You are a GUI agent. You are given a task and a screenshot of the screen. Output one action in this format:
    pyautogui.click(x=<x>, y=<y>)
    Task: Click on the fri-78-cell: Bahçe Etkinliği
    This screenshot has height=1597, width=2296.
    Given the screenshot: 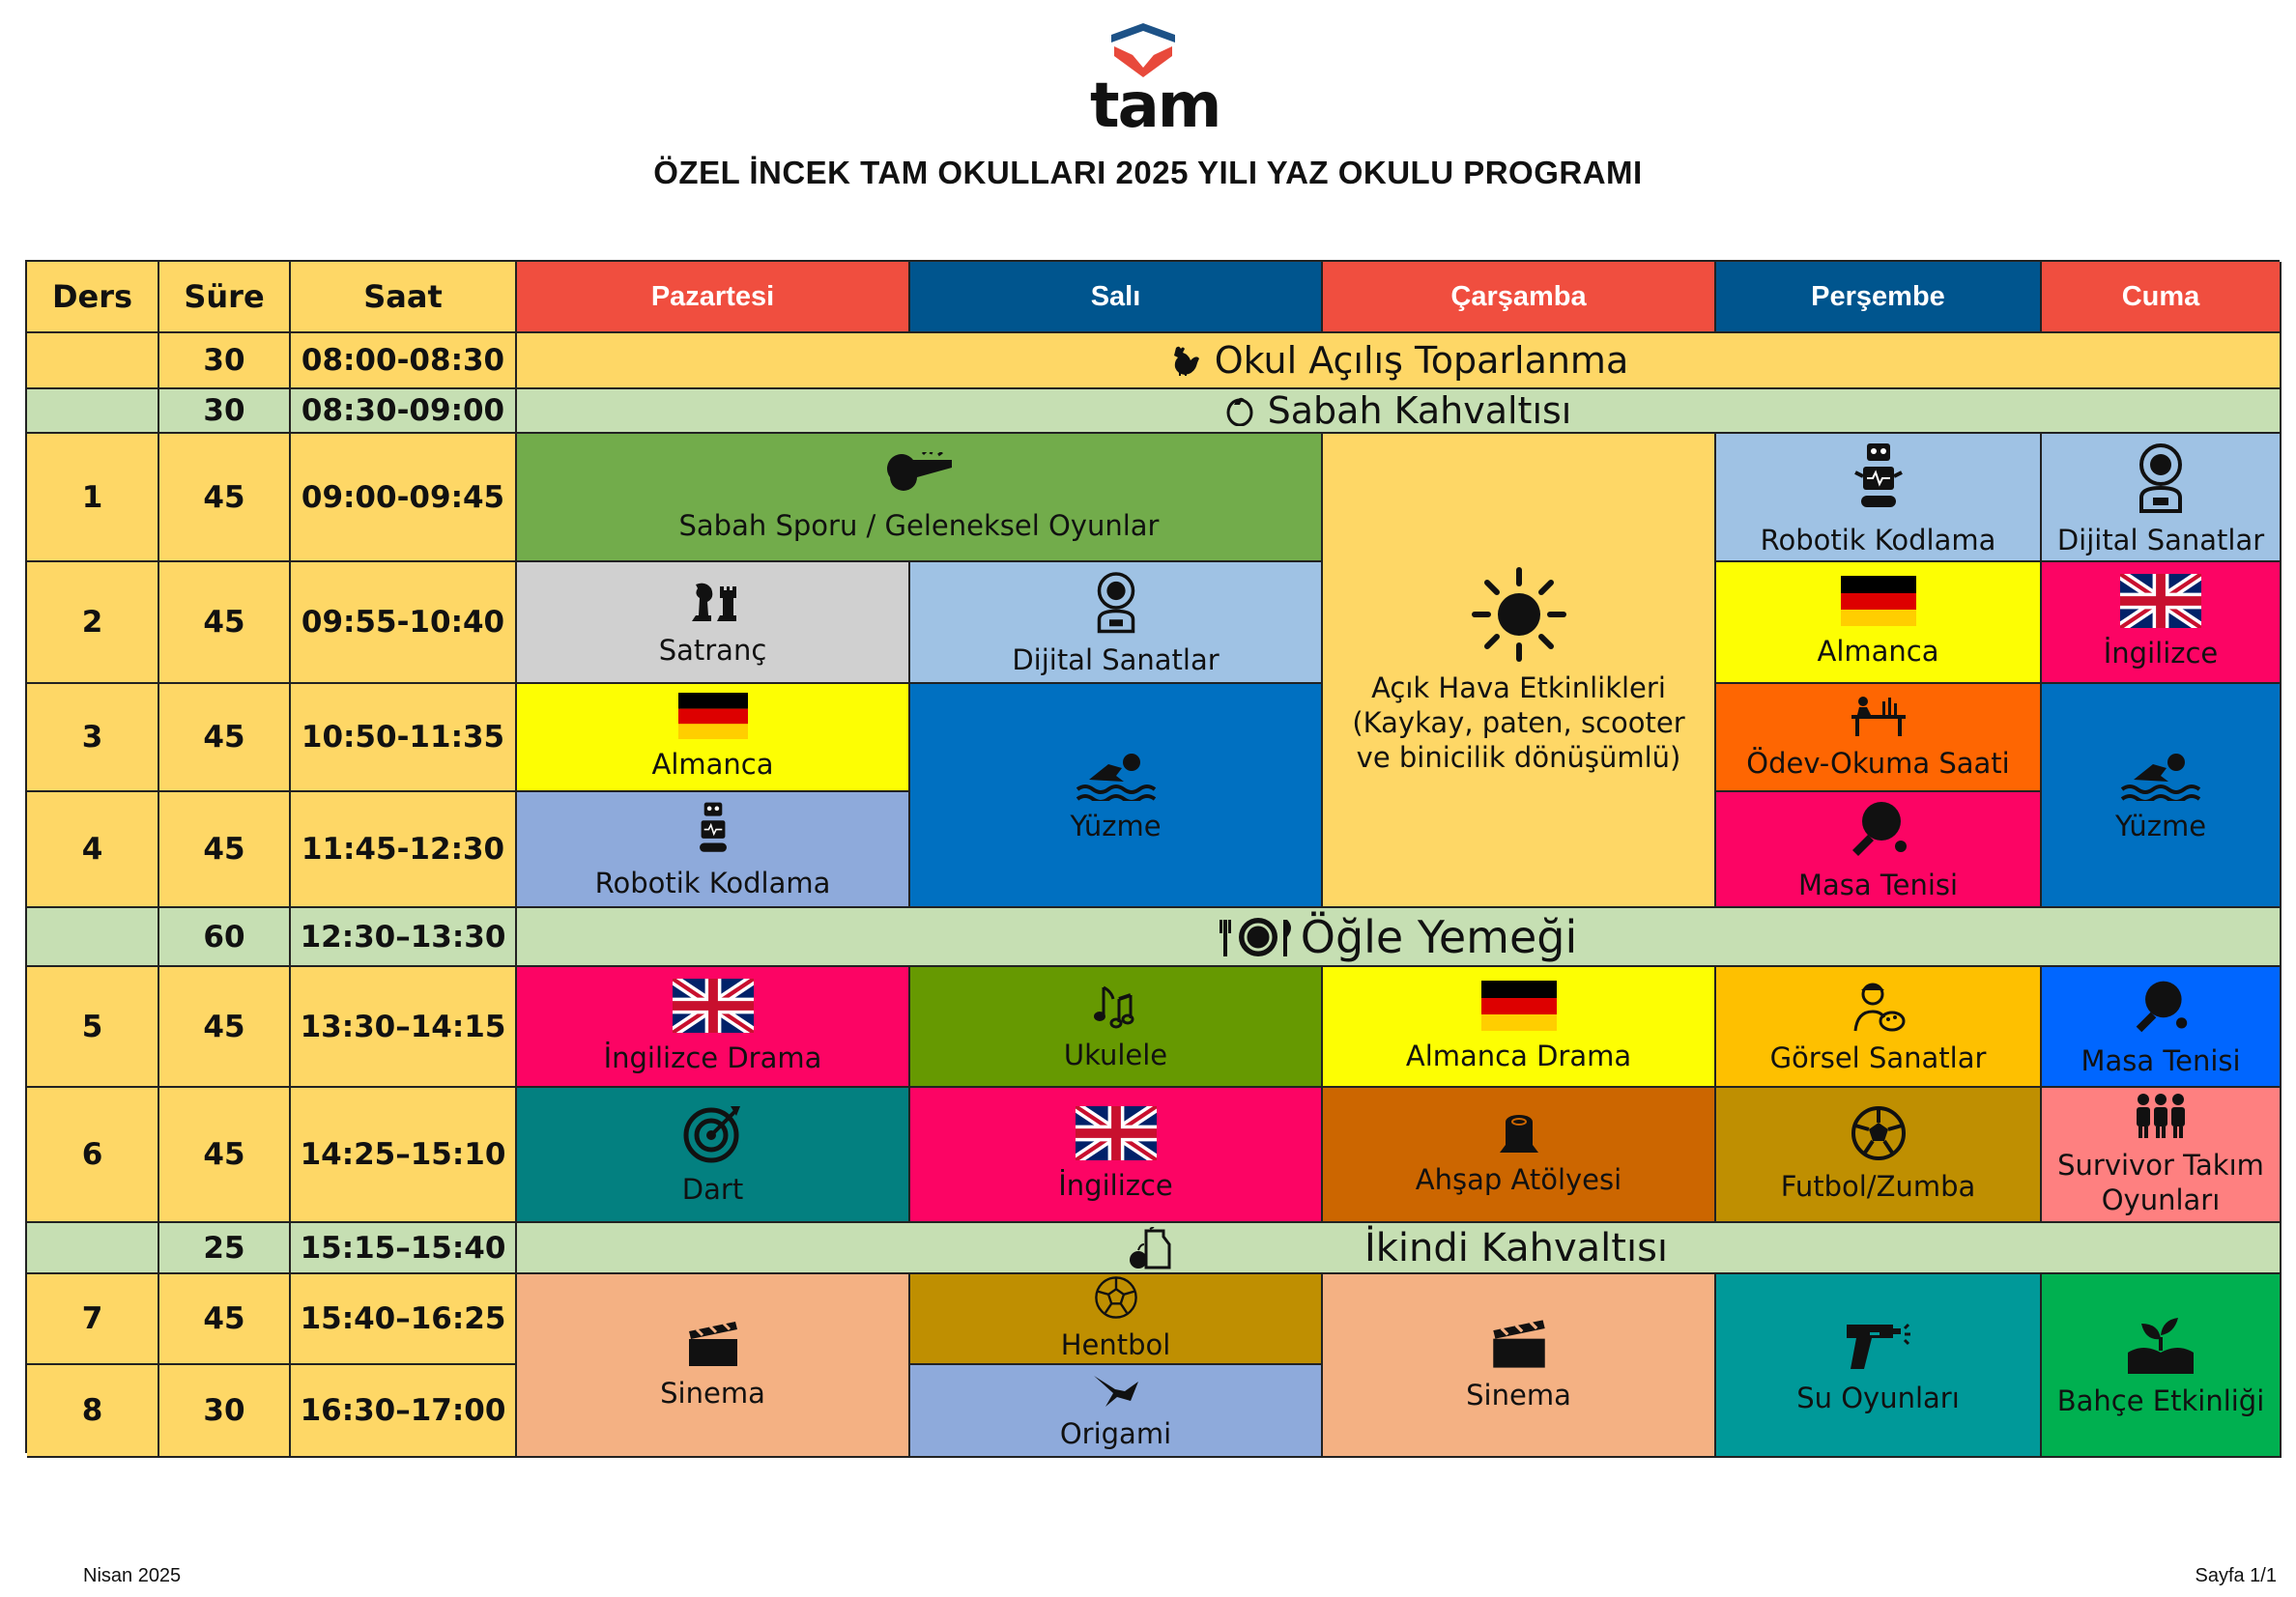 What is the action you would take?
    pyautogui.click(x=2162, y=1366)
    